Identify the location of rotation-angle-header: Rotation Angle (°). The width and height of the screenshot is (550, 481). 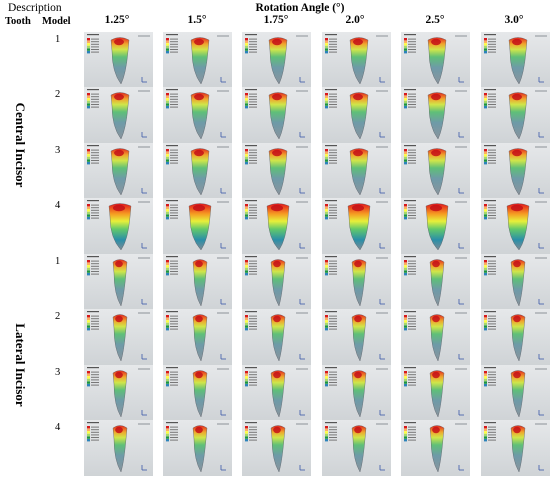
(300, 8).